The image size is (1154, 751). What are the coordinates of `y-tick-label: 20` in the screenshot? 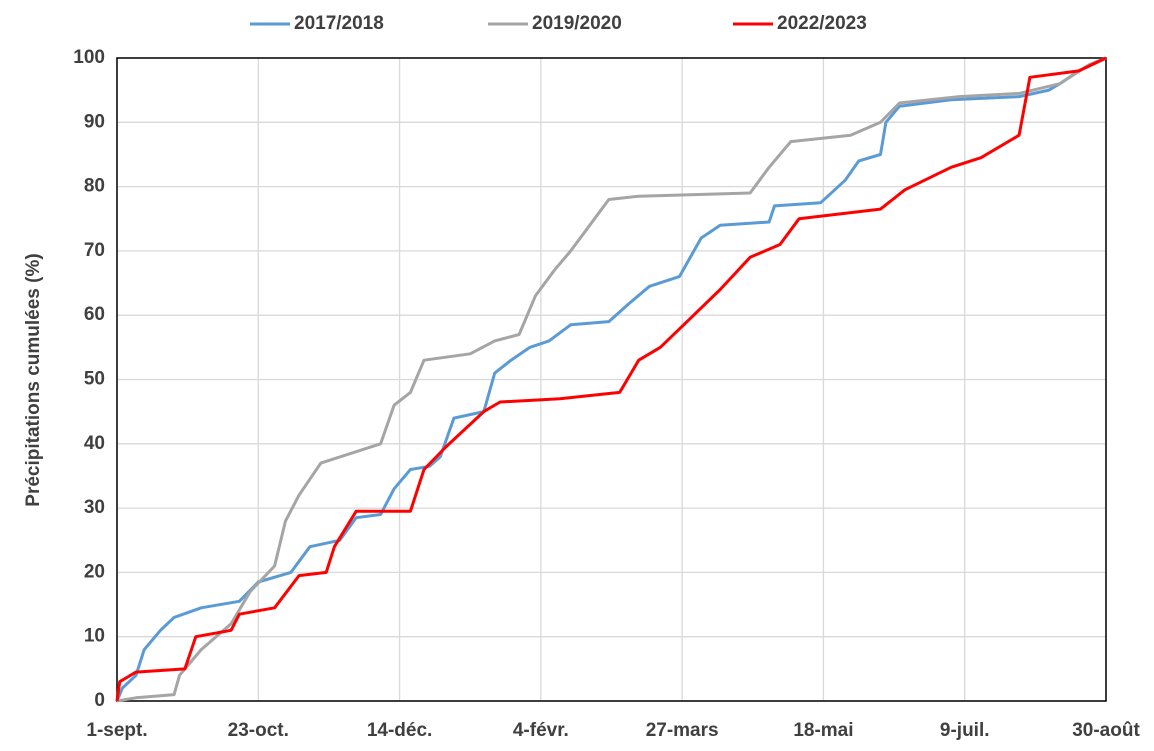 It's located at (94, 571).